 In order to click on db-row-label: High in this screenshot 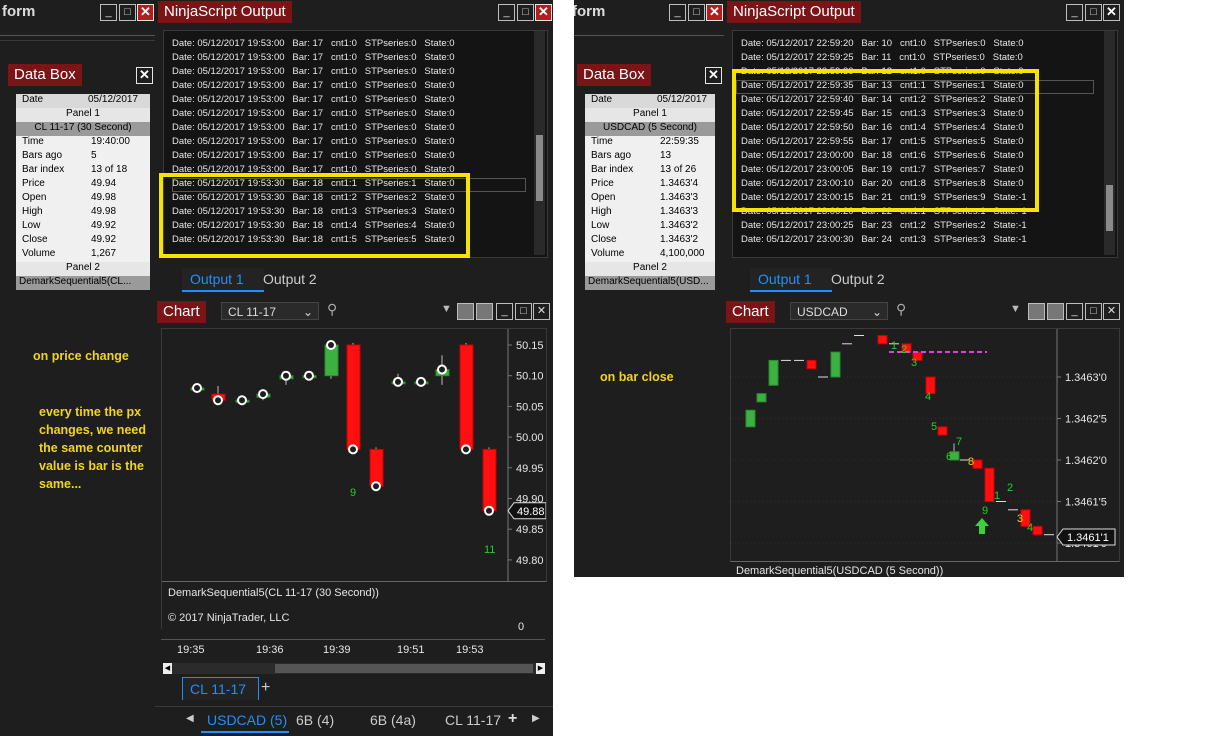, I will do `click(601, 211)`.